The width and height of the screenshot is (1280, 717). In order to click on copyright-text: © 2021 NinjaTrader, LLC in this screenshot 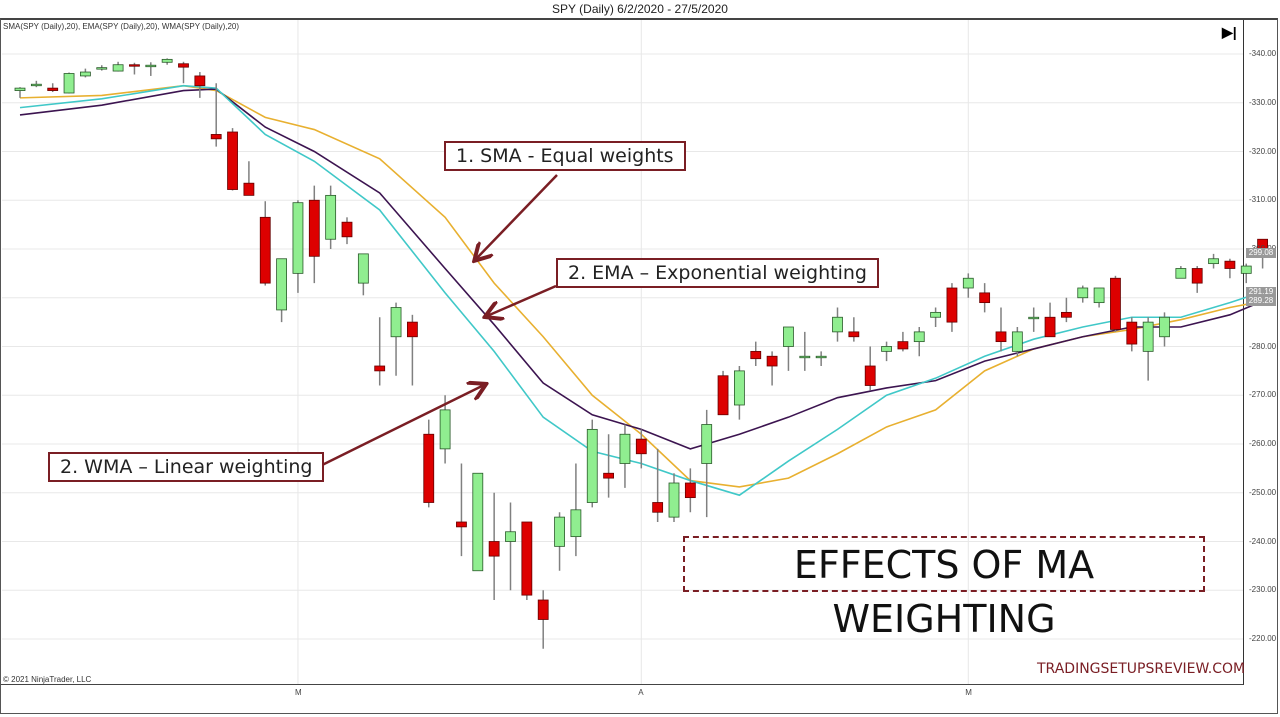, I will do `click(47, 679)`.